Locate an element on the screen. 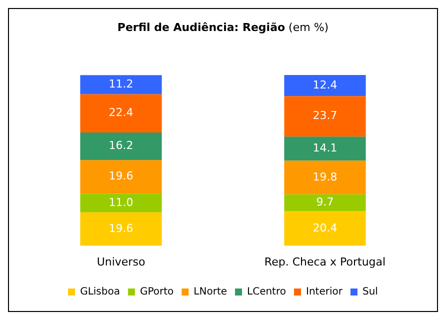  data-label: 19.8 is located at coordinates (325, 177).